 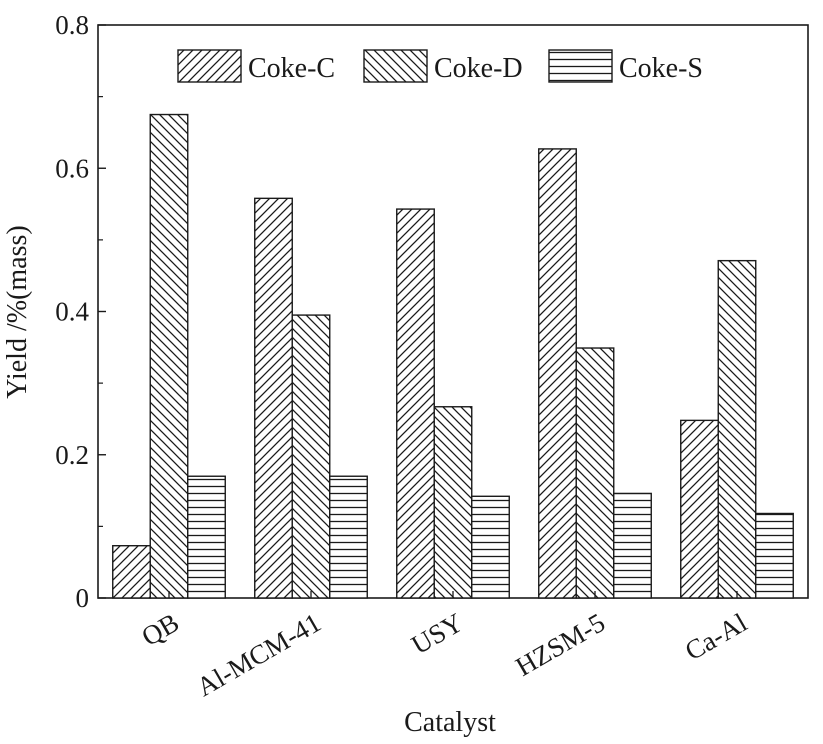 I want to click on y-tick-label: 0.8, so click(x=72, y=25).